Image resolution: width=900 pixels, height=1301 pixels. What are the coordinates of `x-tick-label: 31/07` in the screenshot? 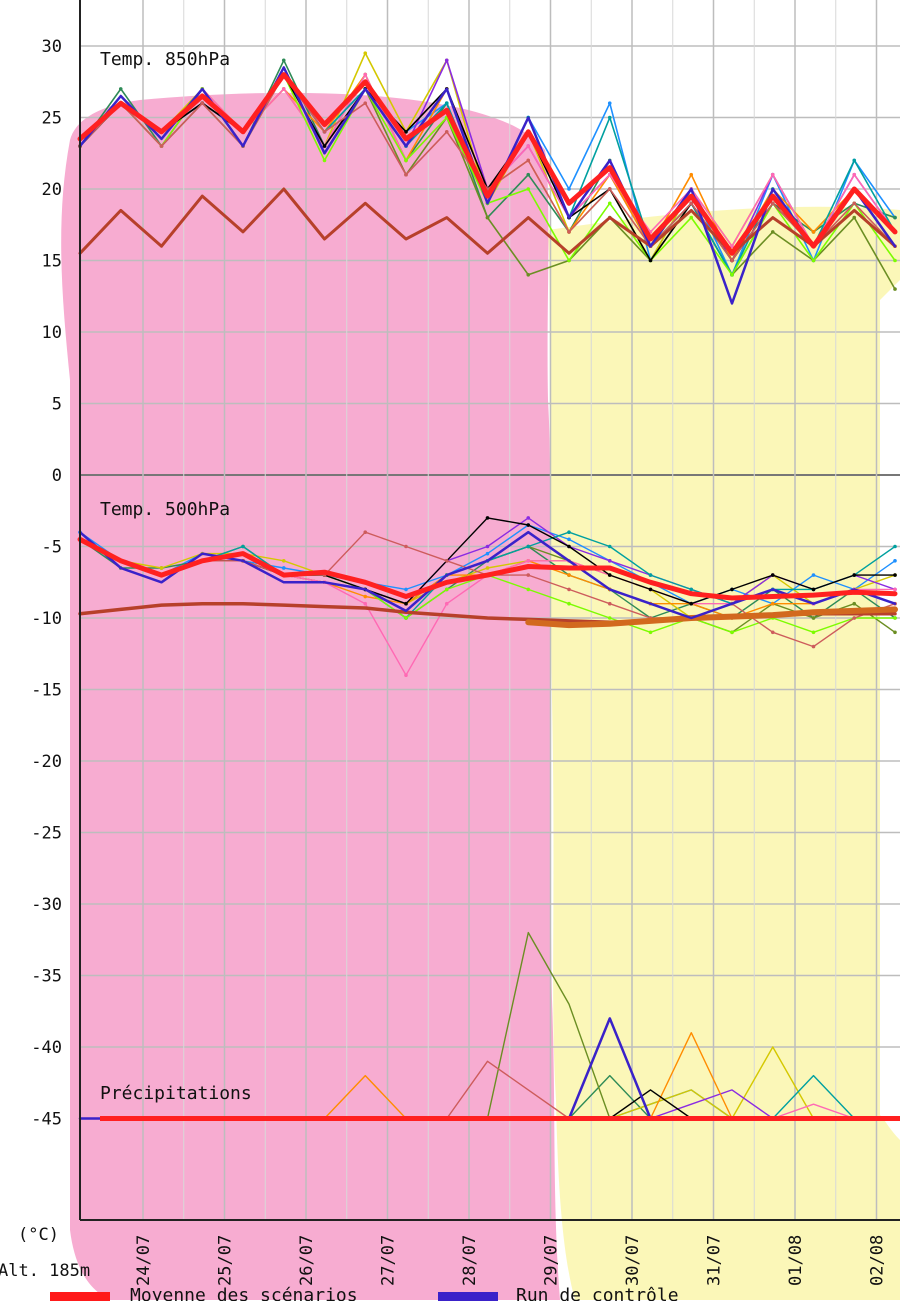 It's located at (715, 1260).